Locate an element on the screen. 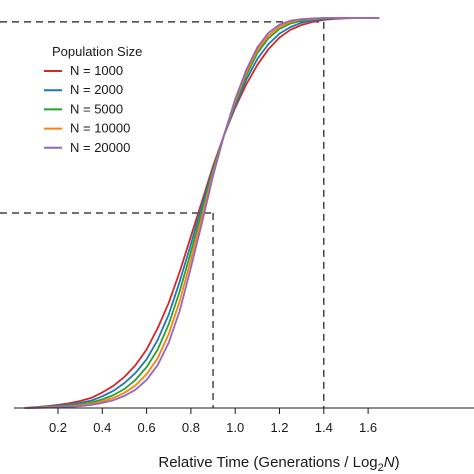 Image resolution: width=474 pixels, height=474 pixels. x-tick-label: 1.2 is located at coordinates (279, 427).